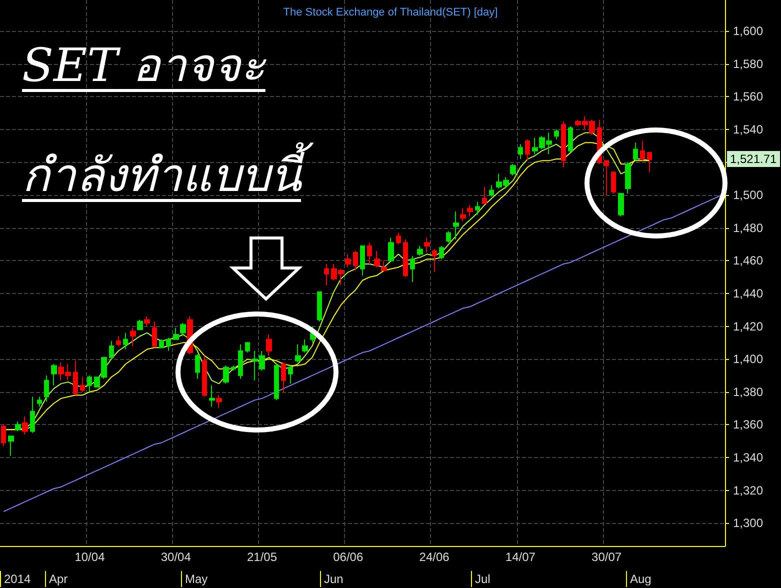 This screenshot has height=588, width=781. I want to click on y-tick-label: 1,360, so click(748, 425).